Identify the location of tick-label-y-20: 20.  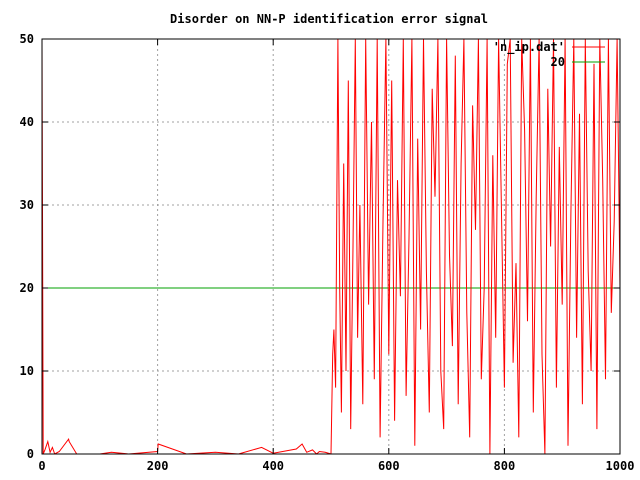
(27, 288).